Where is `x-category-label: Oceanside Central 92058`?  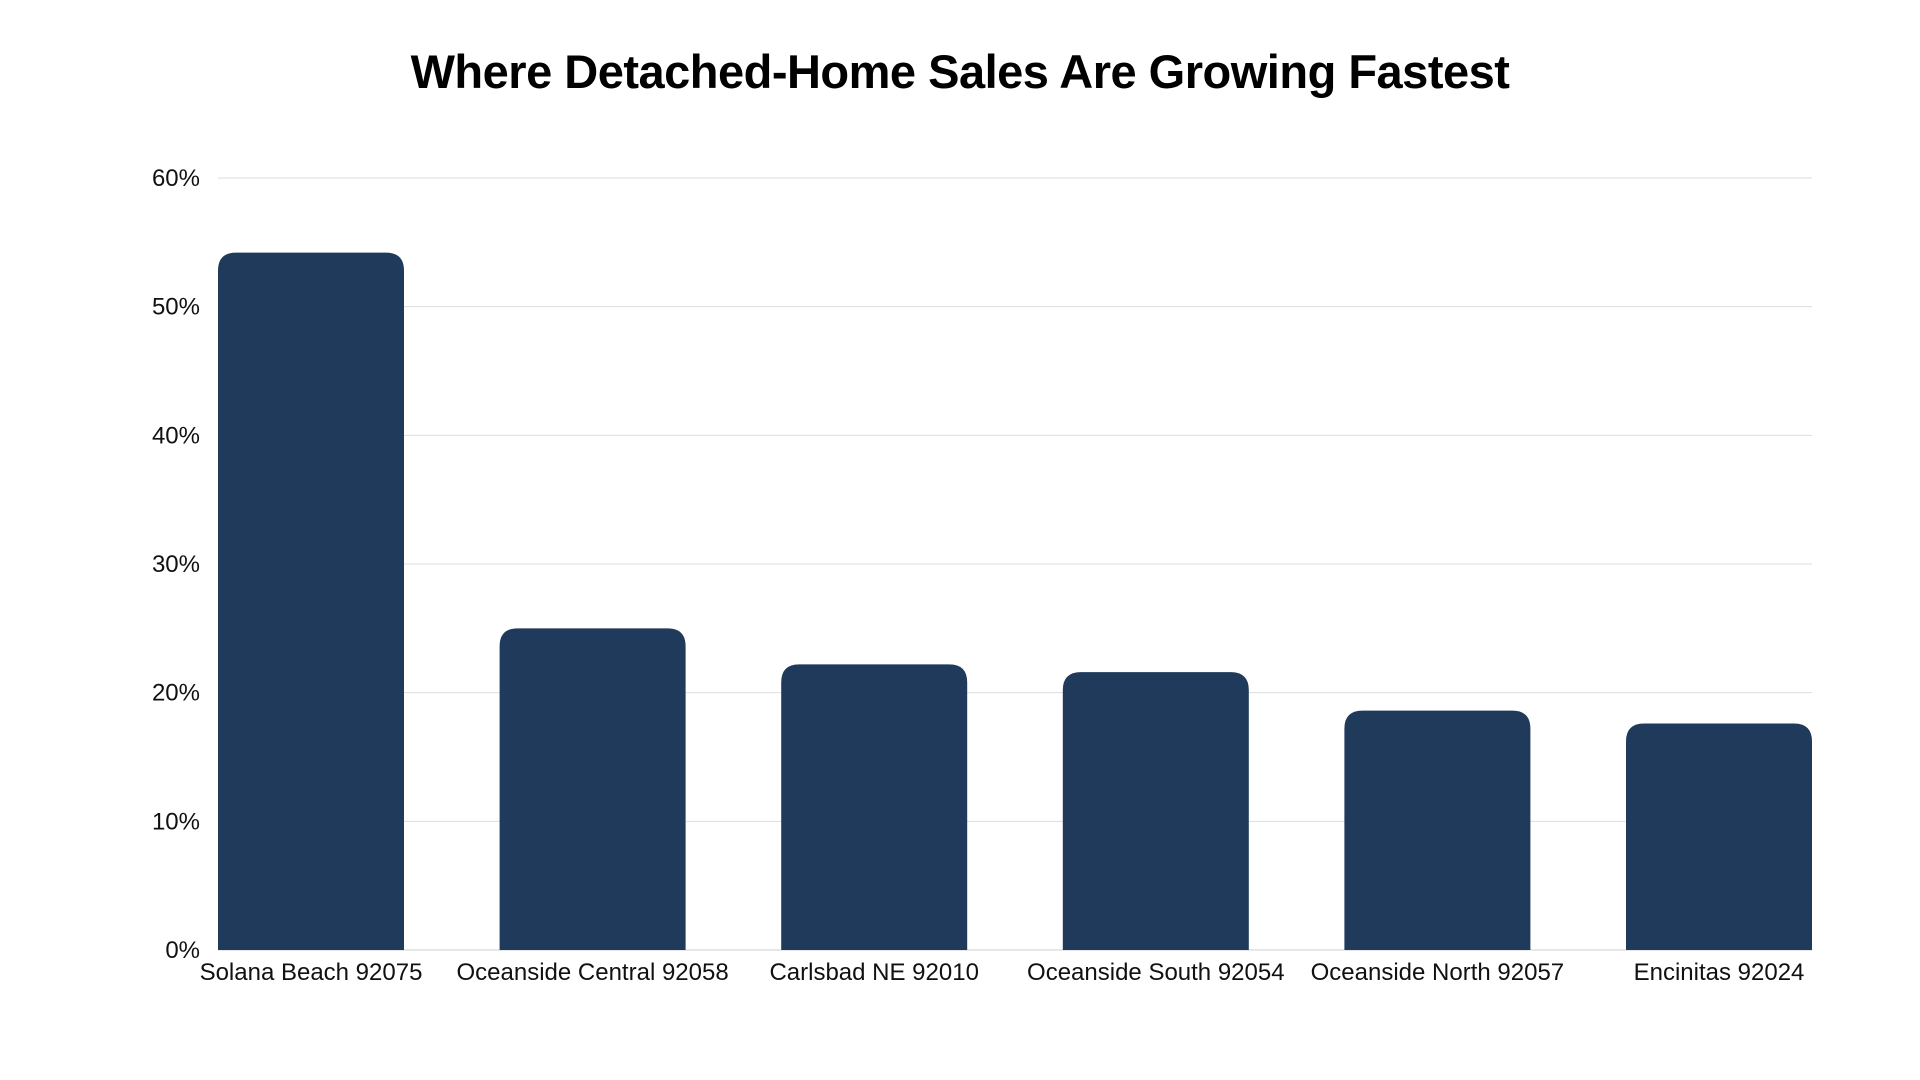 x-category-label: Oceanside Central 92058 is located at coordinates (593, 972).